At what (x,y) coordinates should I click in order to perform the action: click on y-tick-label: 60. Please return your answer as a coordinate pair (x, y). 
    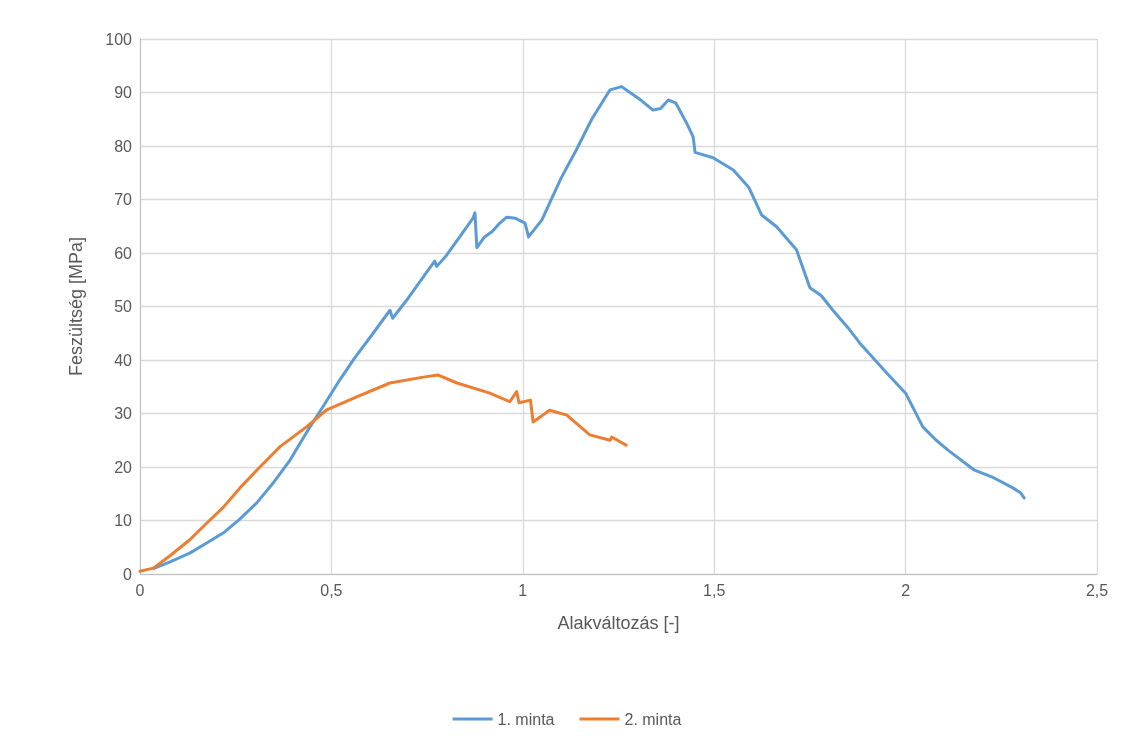
    Looking at the image, I should click on (123, 253).